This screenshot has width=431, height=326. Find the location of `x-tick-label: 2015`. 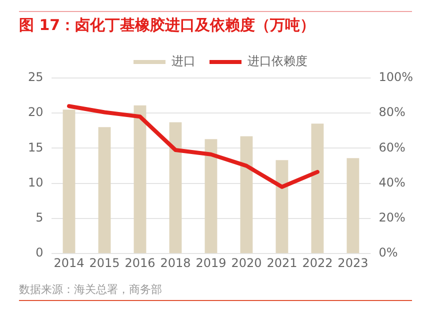

x-tick-label: 2015 is located at coordinates (104, 263).